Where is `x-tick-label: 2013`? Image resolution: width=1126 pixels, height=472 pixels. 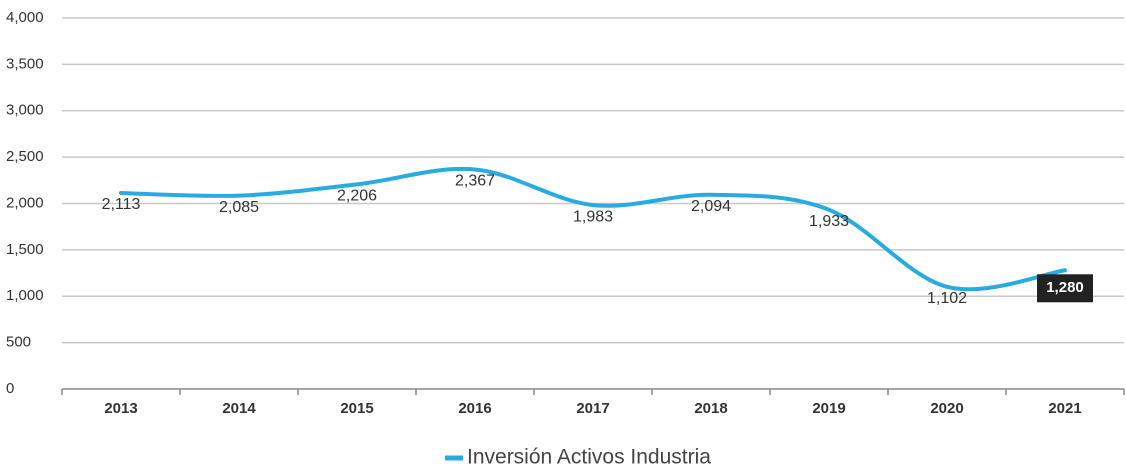
x-tick-label: 2013 is located at coordinates (120, 408).